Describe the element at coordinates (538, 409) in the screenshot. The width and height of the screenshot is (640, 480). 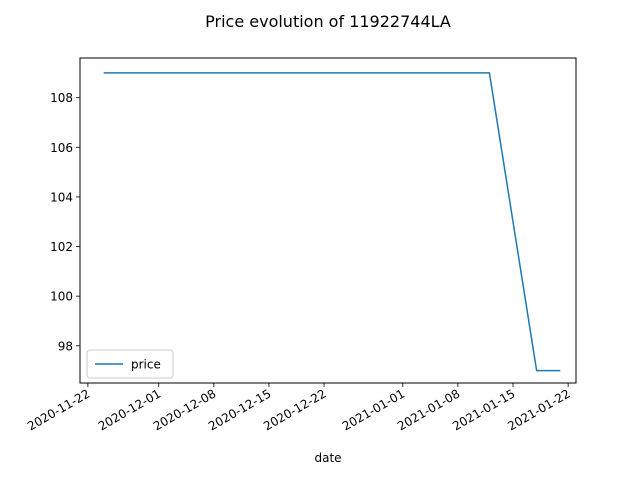
I see `x-tick-label: 2021-01-22` at that location.